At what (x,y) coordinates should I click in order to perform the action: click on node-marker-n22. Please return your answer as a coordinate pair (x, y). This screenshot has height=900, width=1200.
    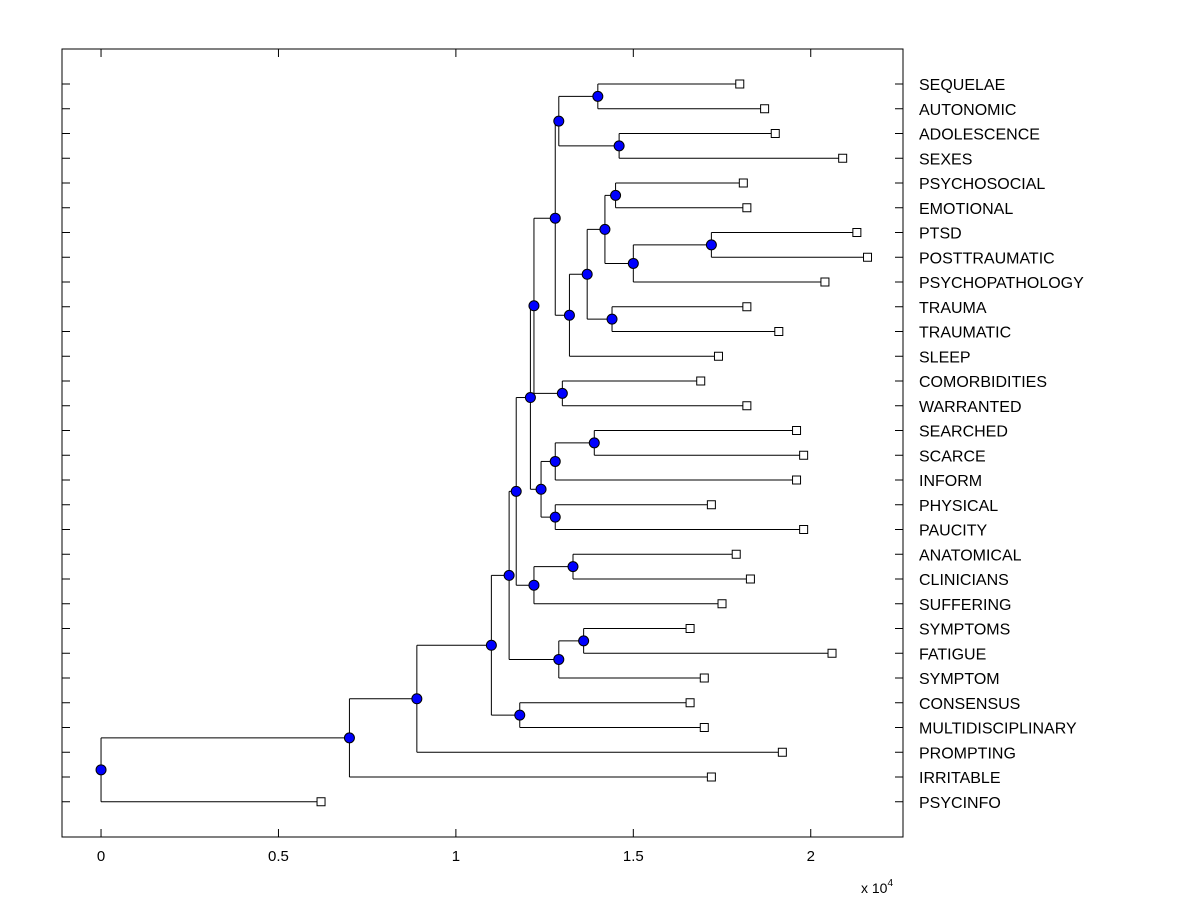
    Looking at the image, I should click on (584, 641).